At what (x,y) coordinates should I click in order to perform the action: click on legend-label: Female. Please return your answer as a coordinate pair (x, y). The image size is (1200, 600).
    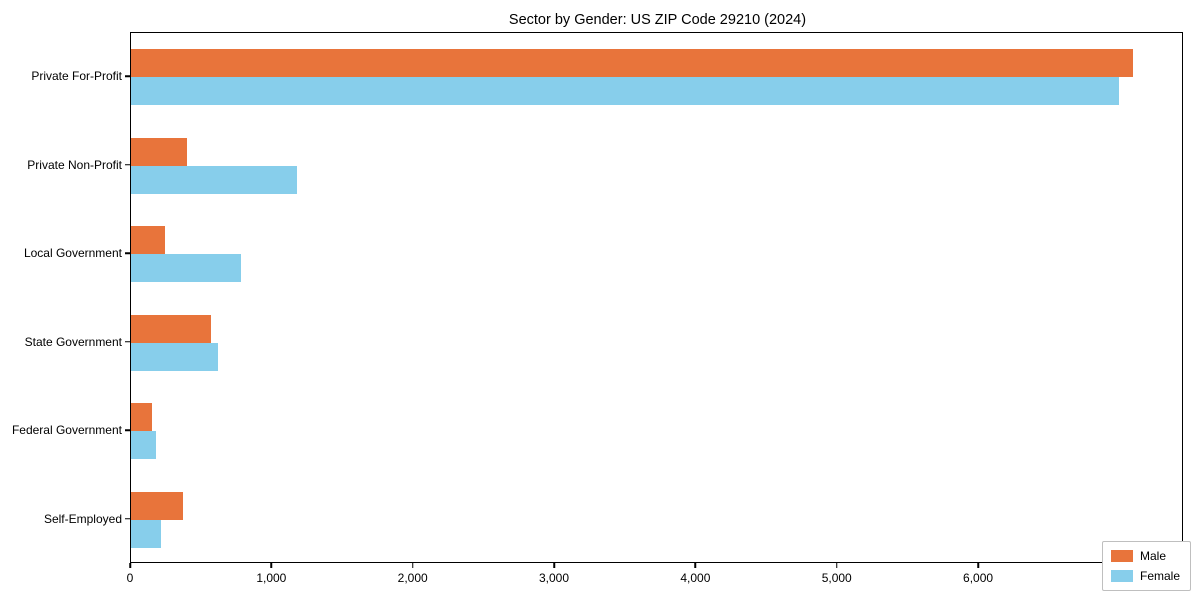
    Looking at the image, I should click on (1159, 576).